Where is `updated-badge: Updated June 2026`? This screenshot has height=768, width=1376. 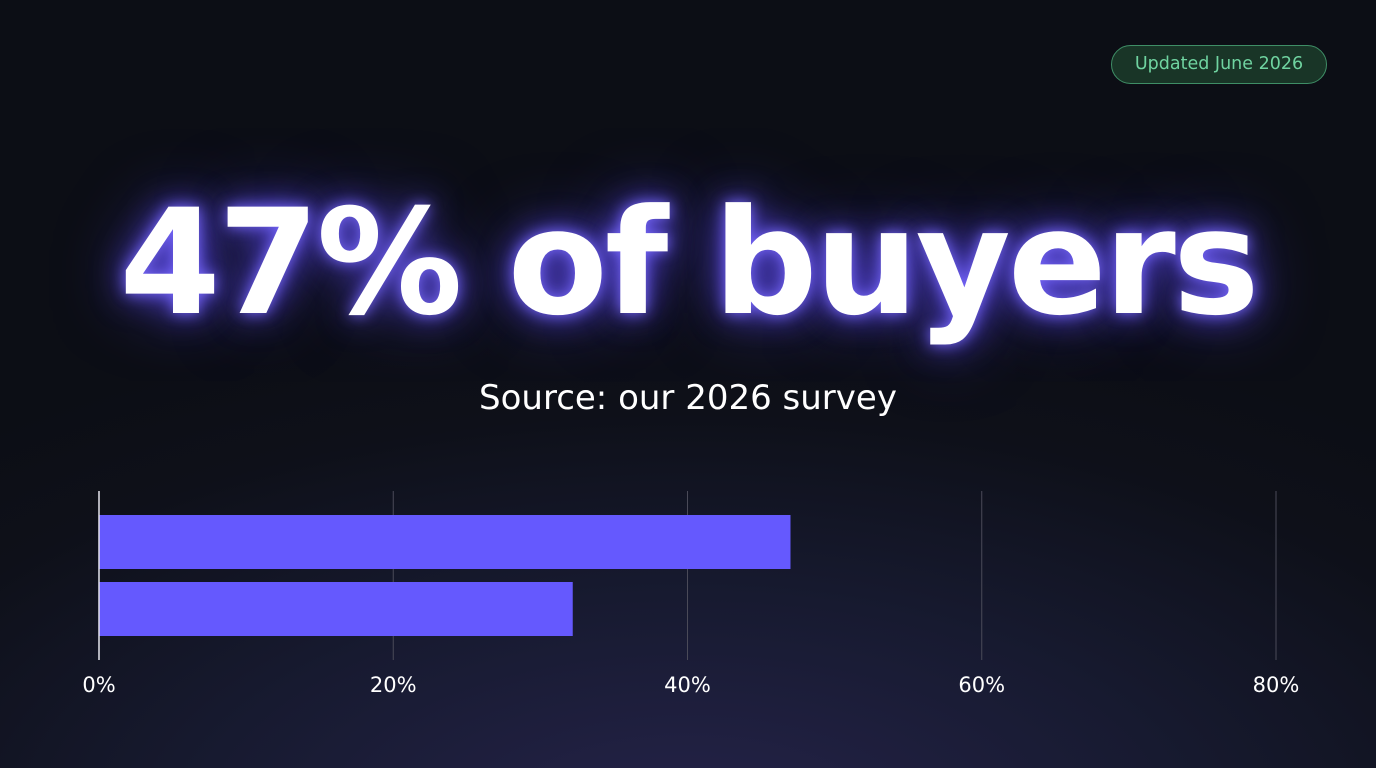 updated-badge: Updated June 2026 is located at coordinates (1219, 64).